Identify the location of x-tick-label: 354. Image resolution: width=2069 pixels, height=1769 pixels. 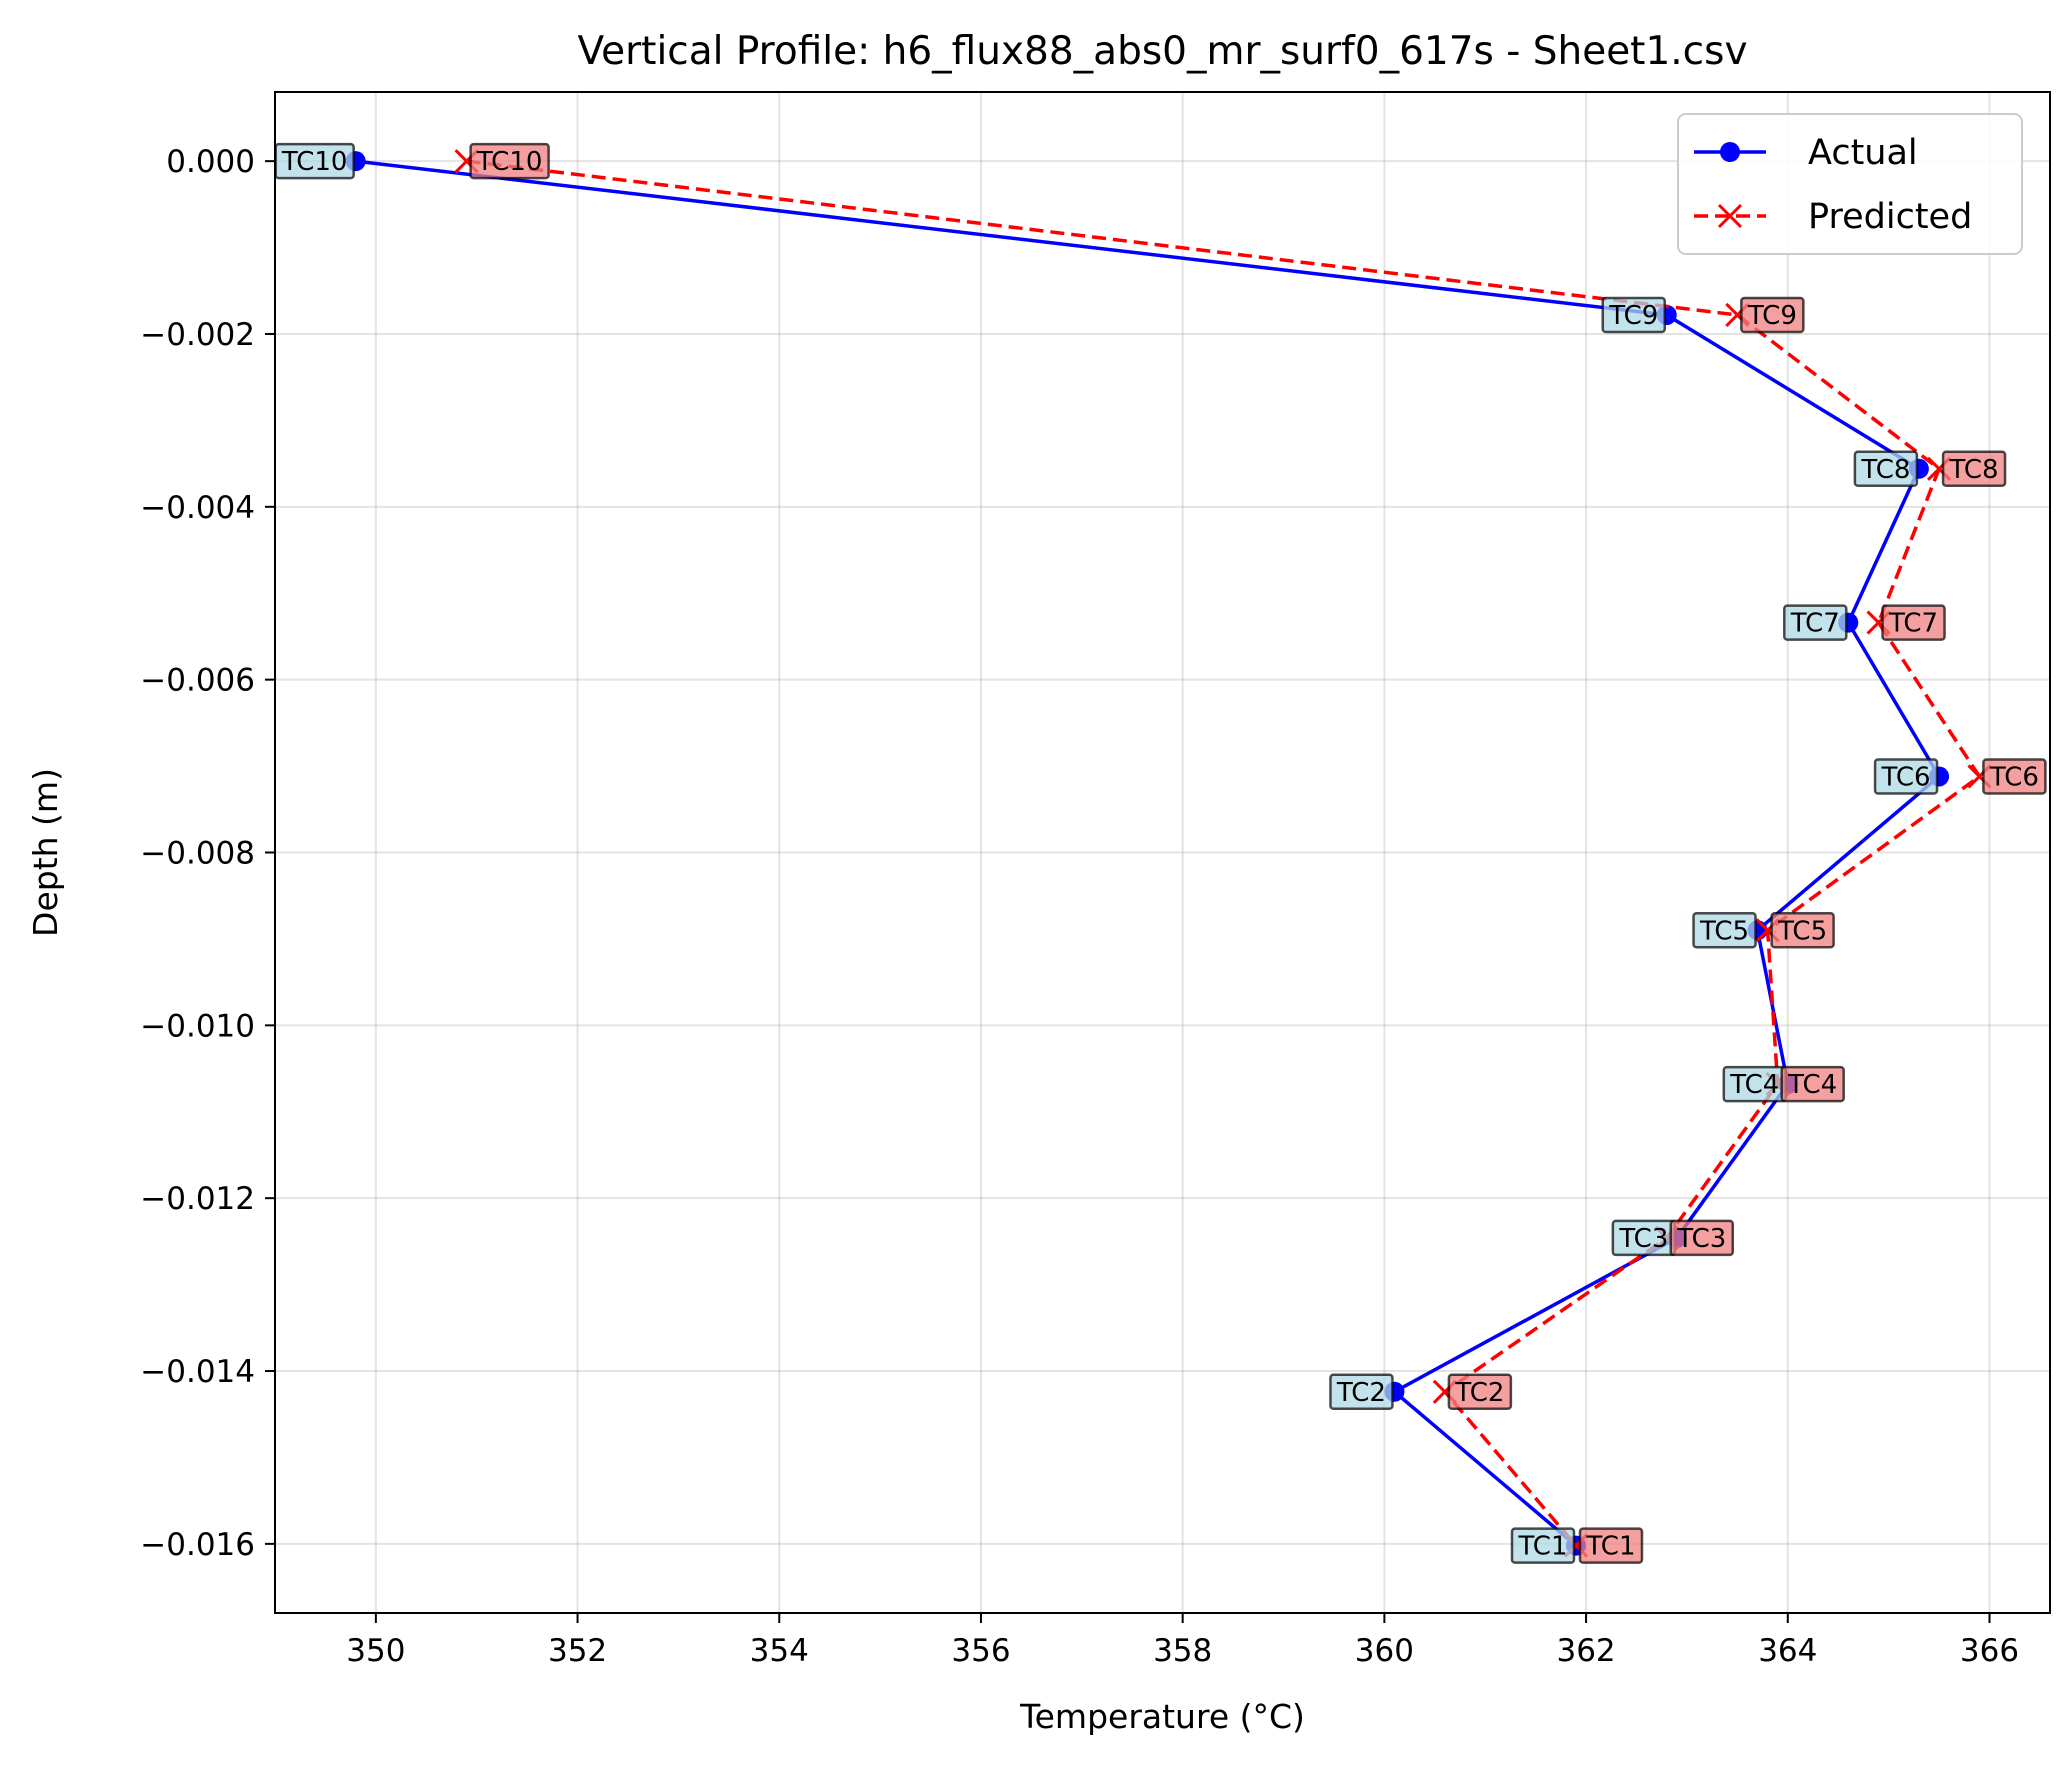
(779, 1651).